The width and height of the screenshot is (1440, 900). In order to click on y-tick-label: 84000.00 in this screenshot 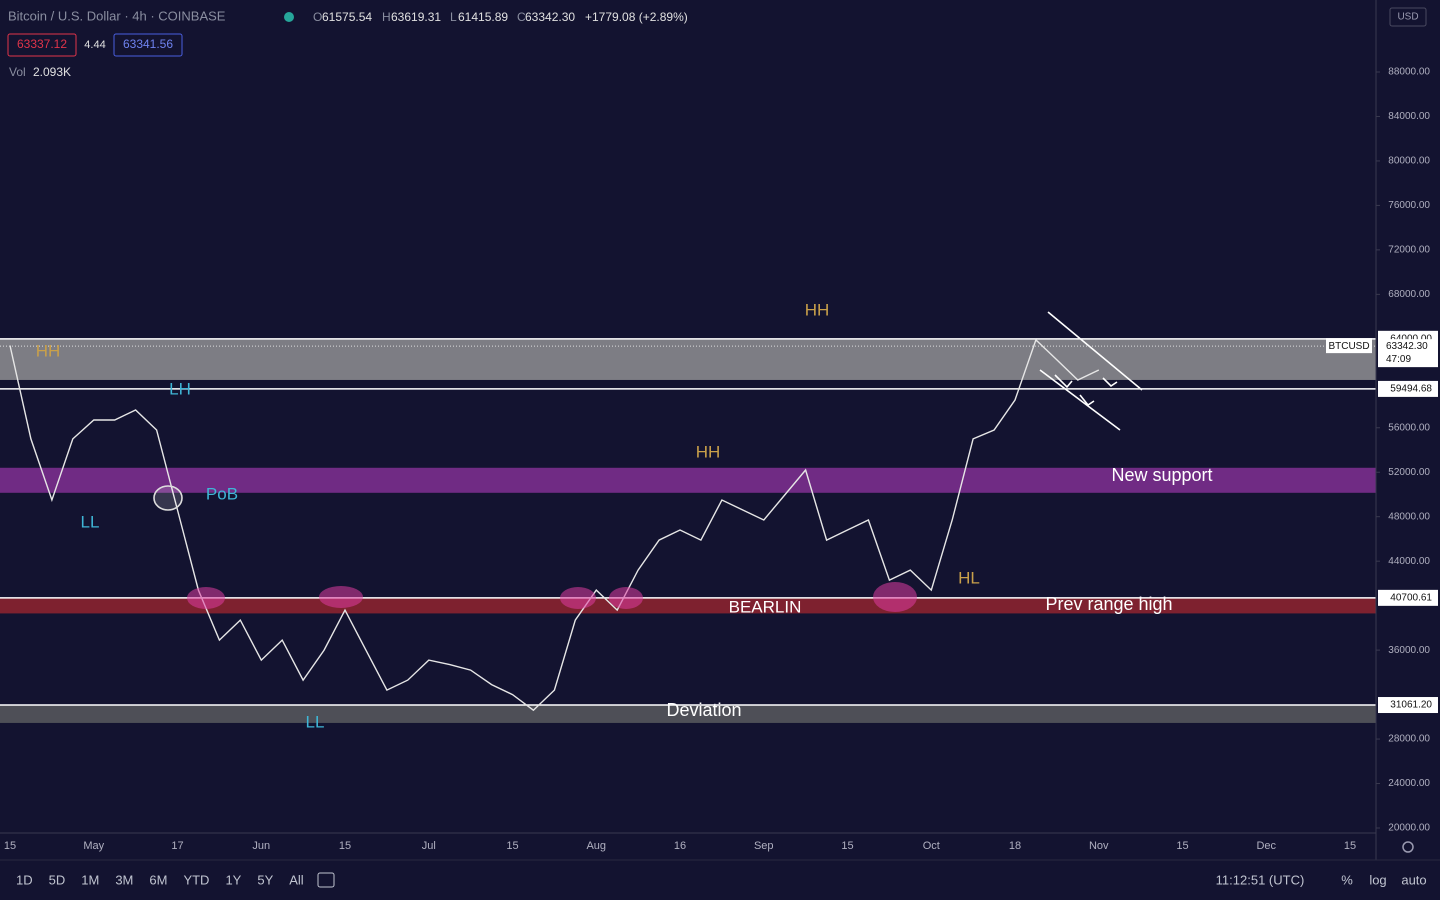, I will do `click(1409, 116)`.